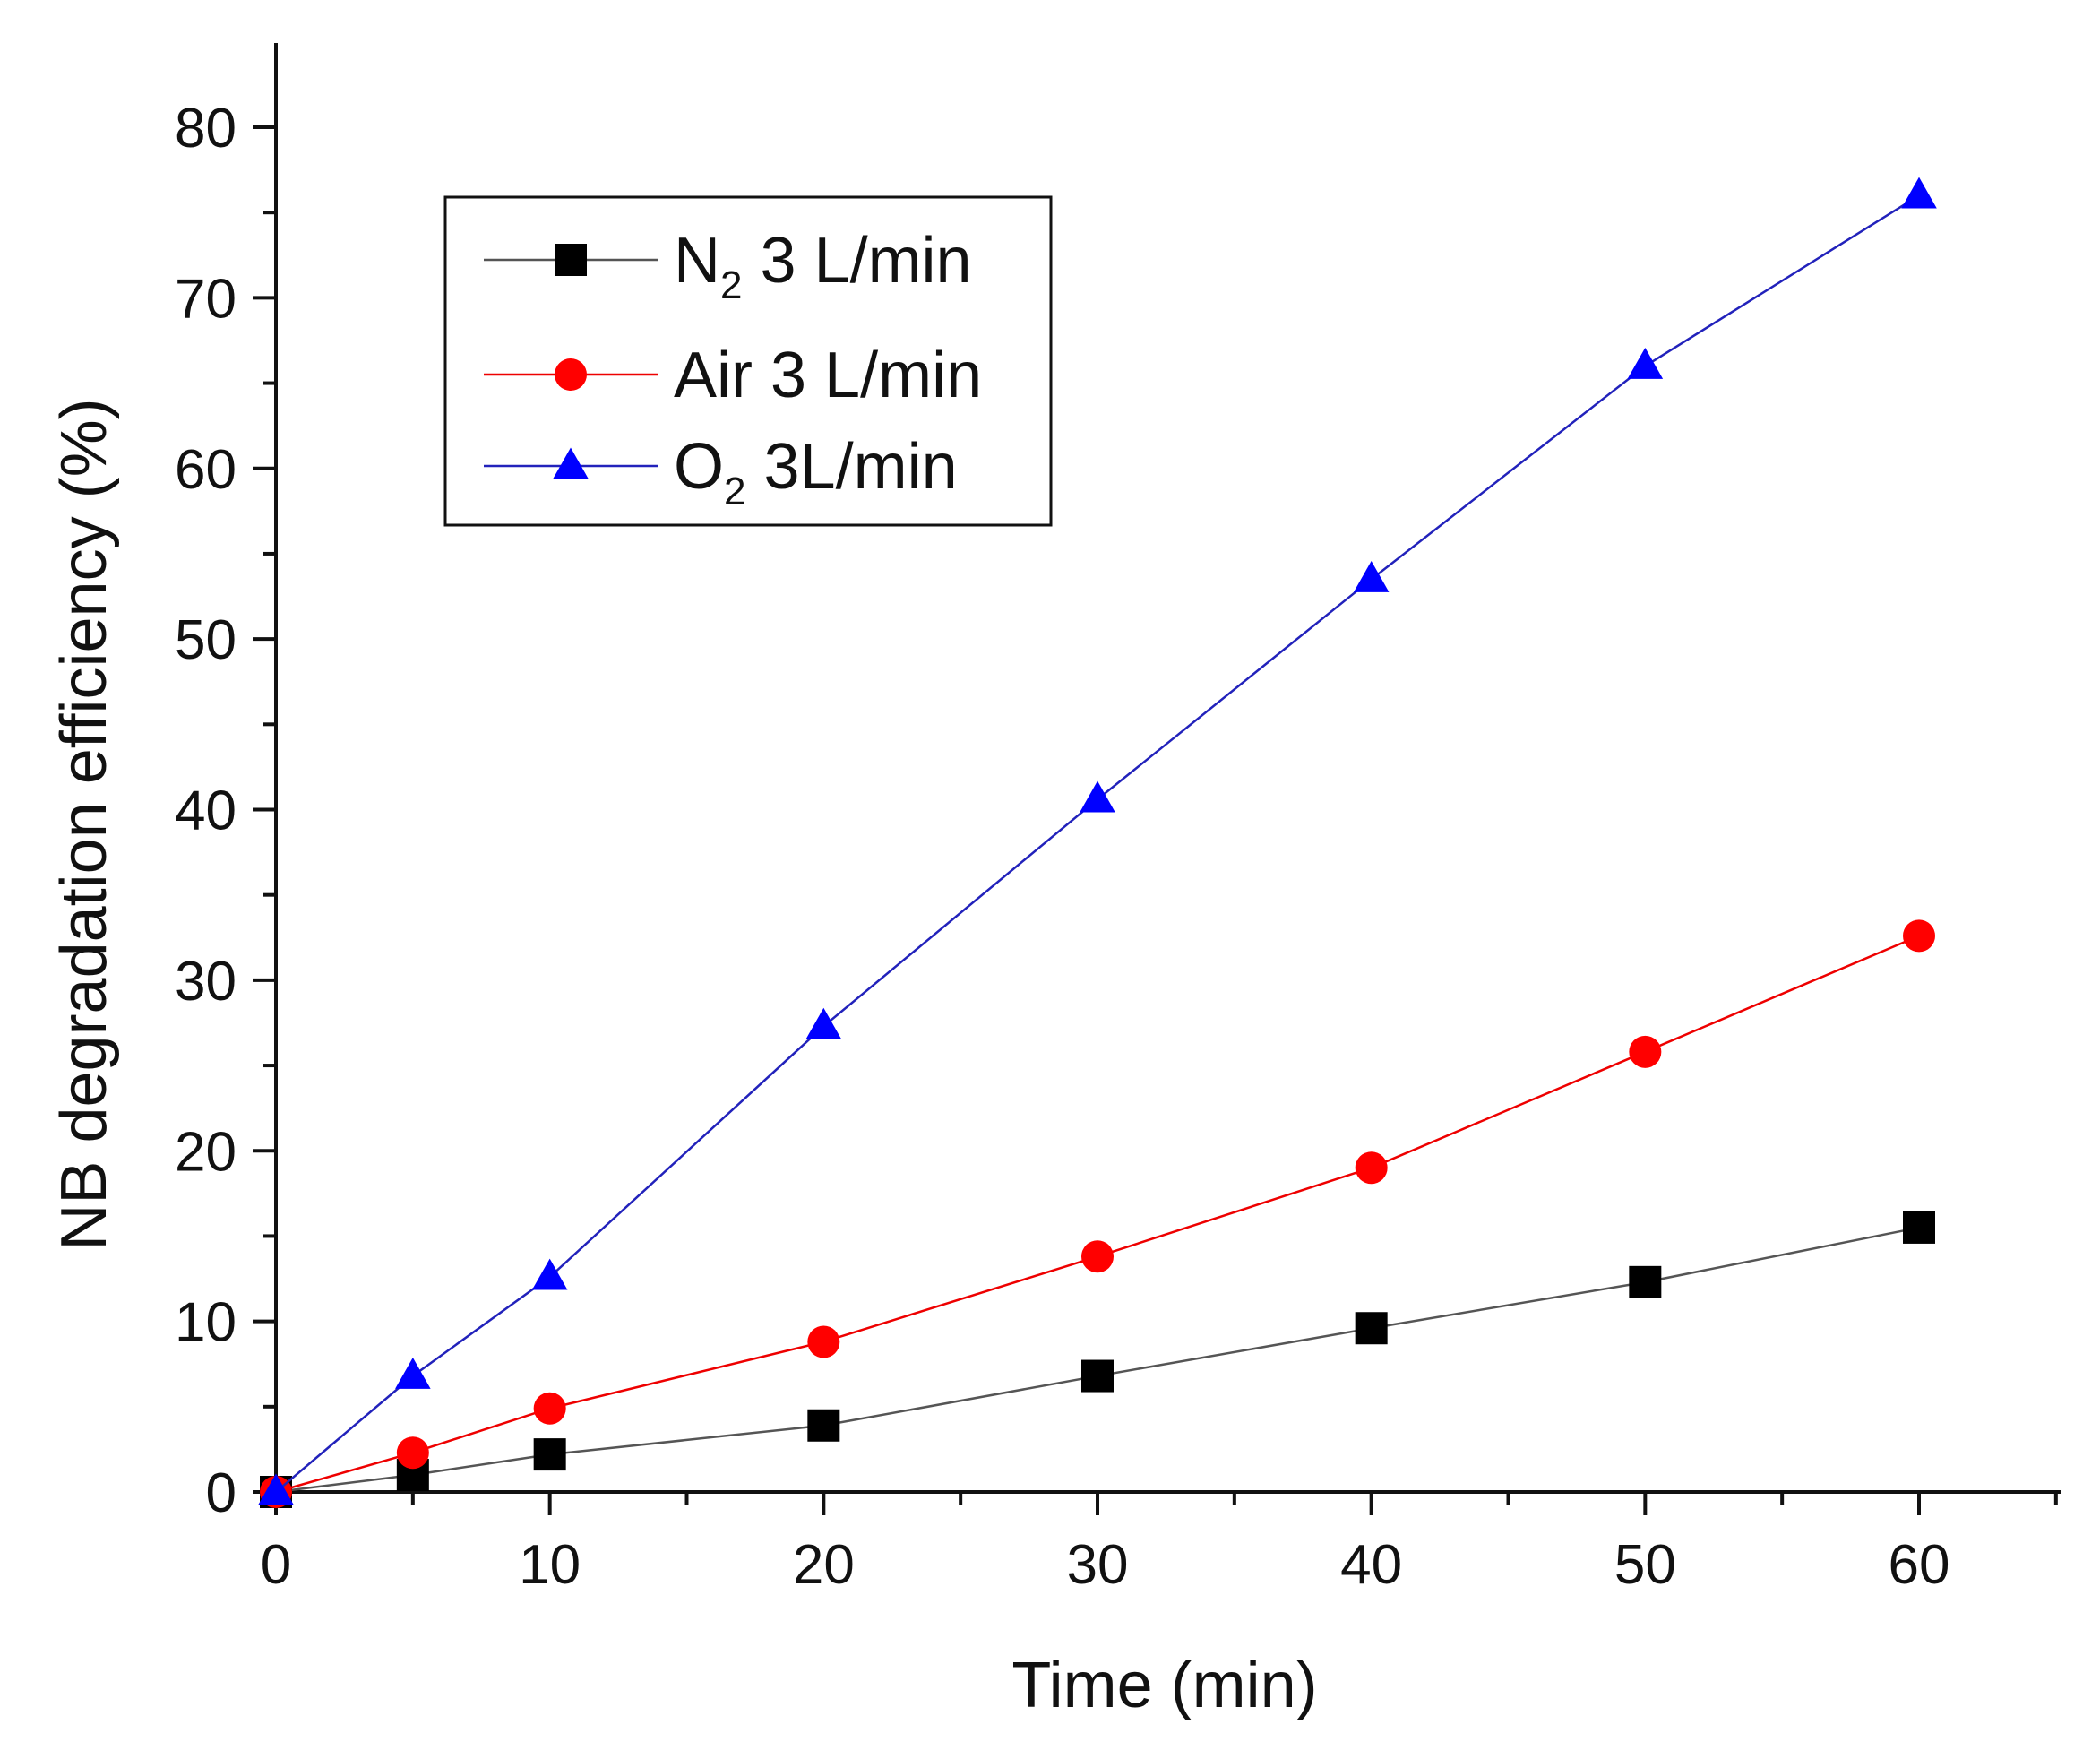 This screenshot has width=2100, height=1759. I want to click on y-tick-label: 20, so click(206, 1152).